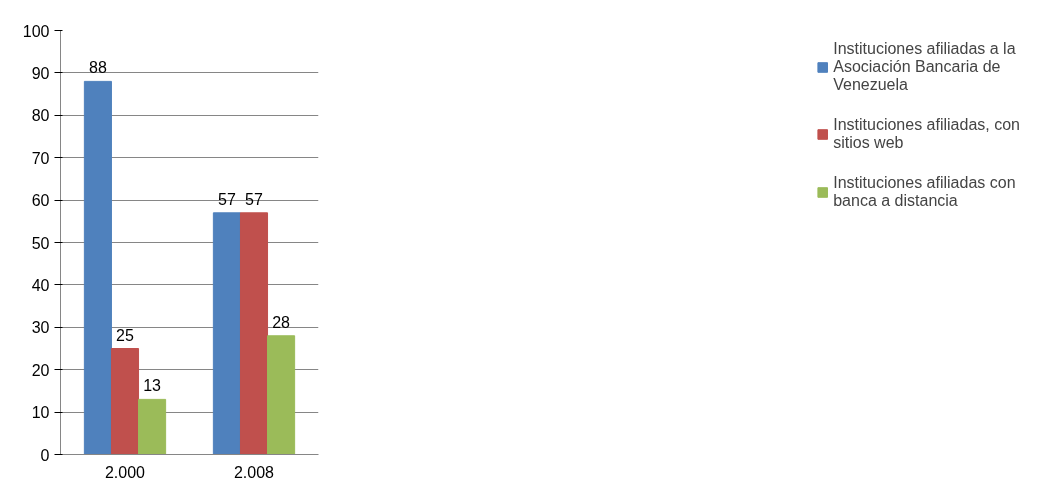 The image size is (1042, 489). I want to click on data-label: 28, so click(281, 322).